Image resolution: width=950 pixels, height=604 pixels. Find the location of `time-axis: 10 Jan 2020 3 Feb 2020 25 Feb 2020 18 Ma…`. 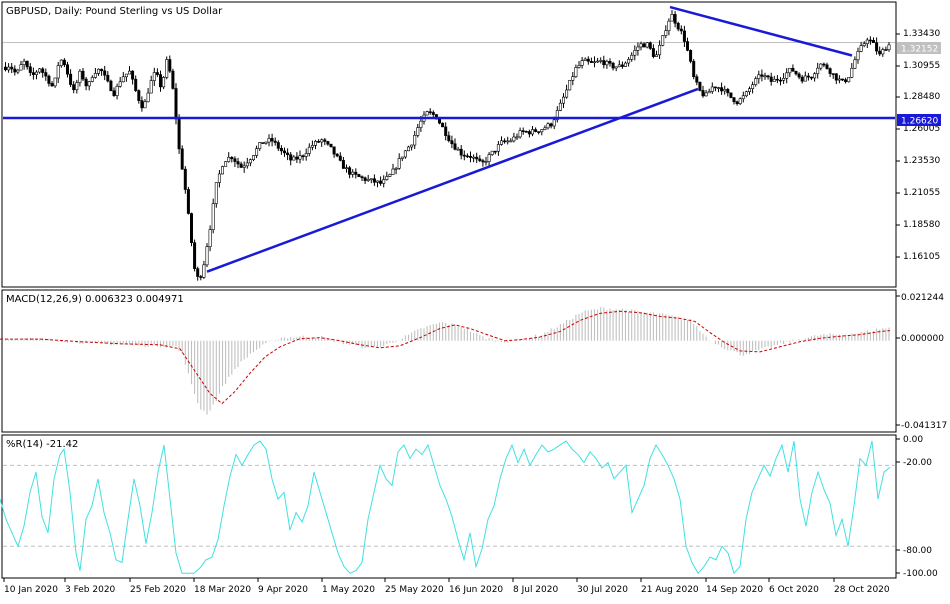

time-axis: 10 Jan 2020 3 Feb 2020 25 Feb 2020 18 Ma… is located at coordinates (447, 590).